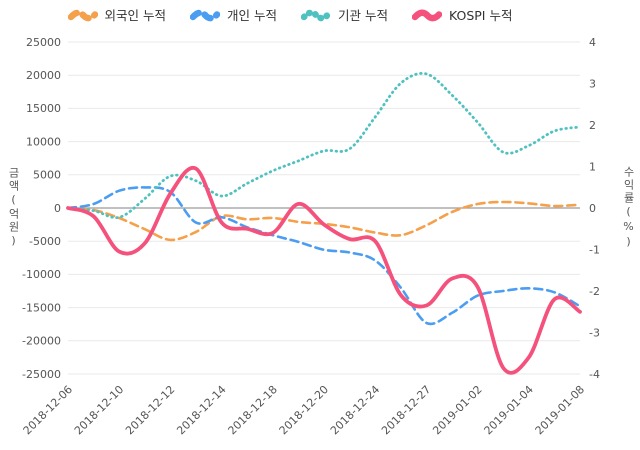 The width and height of the screenshot is (640, 450). I want to click on y-left-tick-label: 25000, so click(43, 42).